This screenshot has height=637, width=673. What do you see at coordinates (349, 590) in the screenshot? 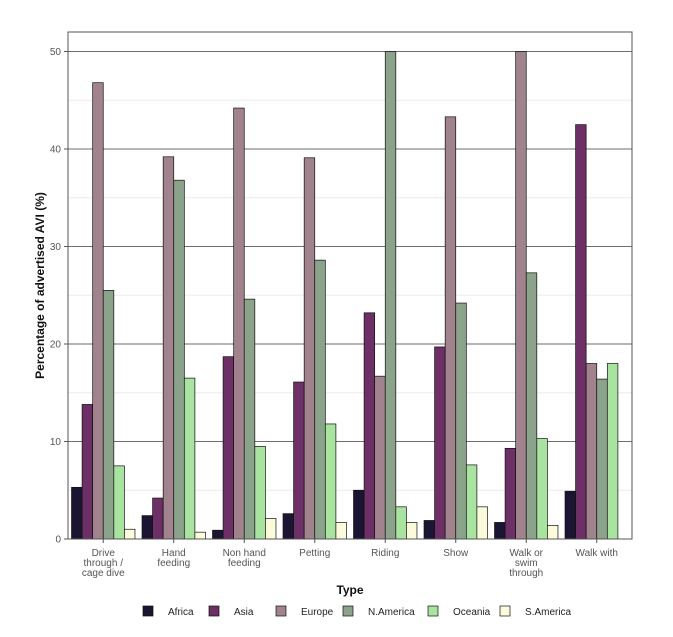
I see `x-axis-title: Type` at bounding box center [349, 590].